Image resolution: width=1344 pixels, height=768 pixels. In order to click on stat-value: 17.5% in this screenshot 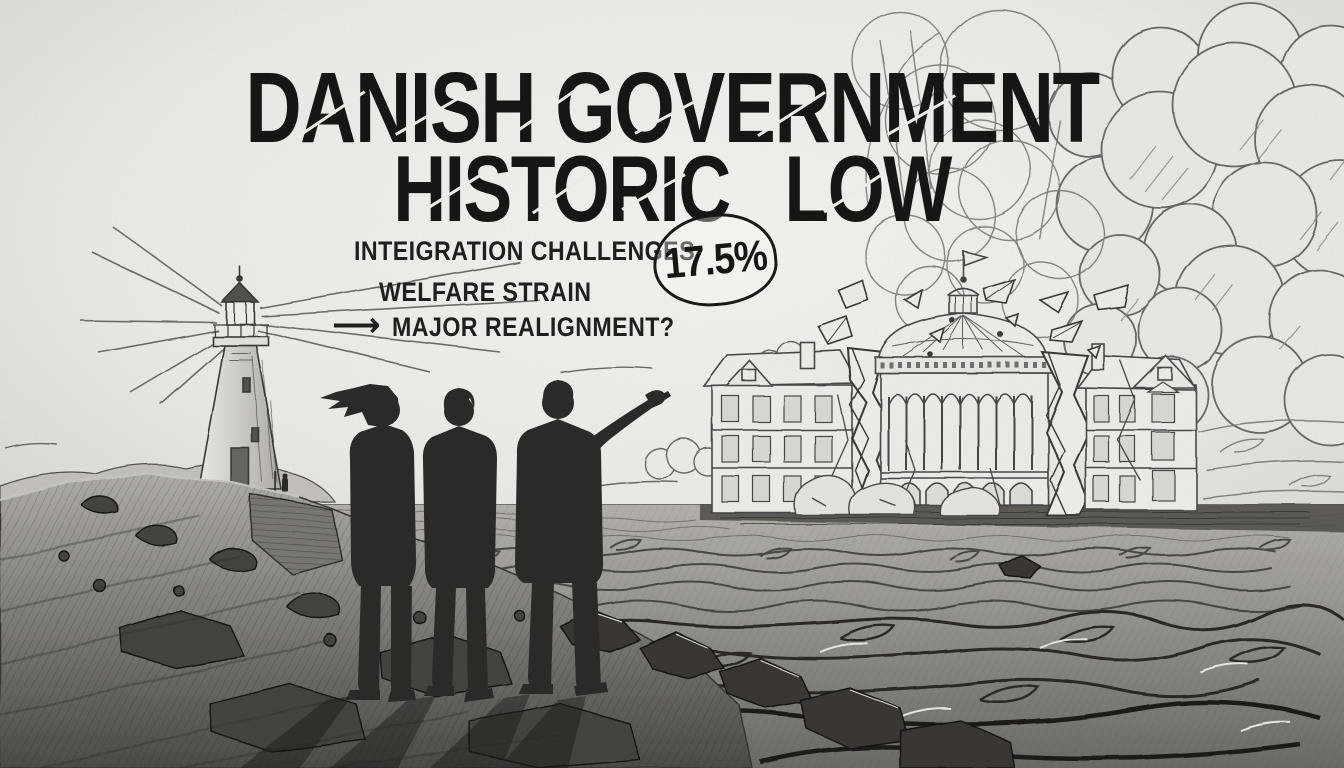, I will do `click(715, 259)`.